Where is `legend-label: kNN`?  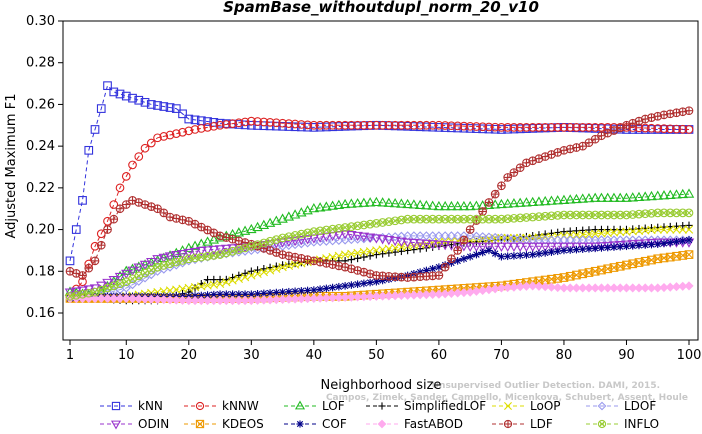
legend-label: kNN is located at coordinates (150, 406).